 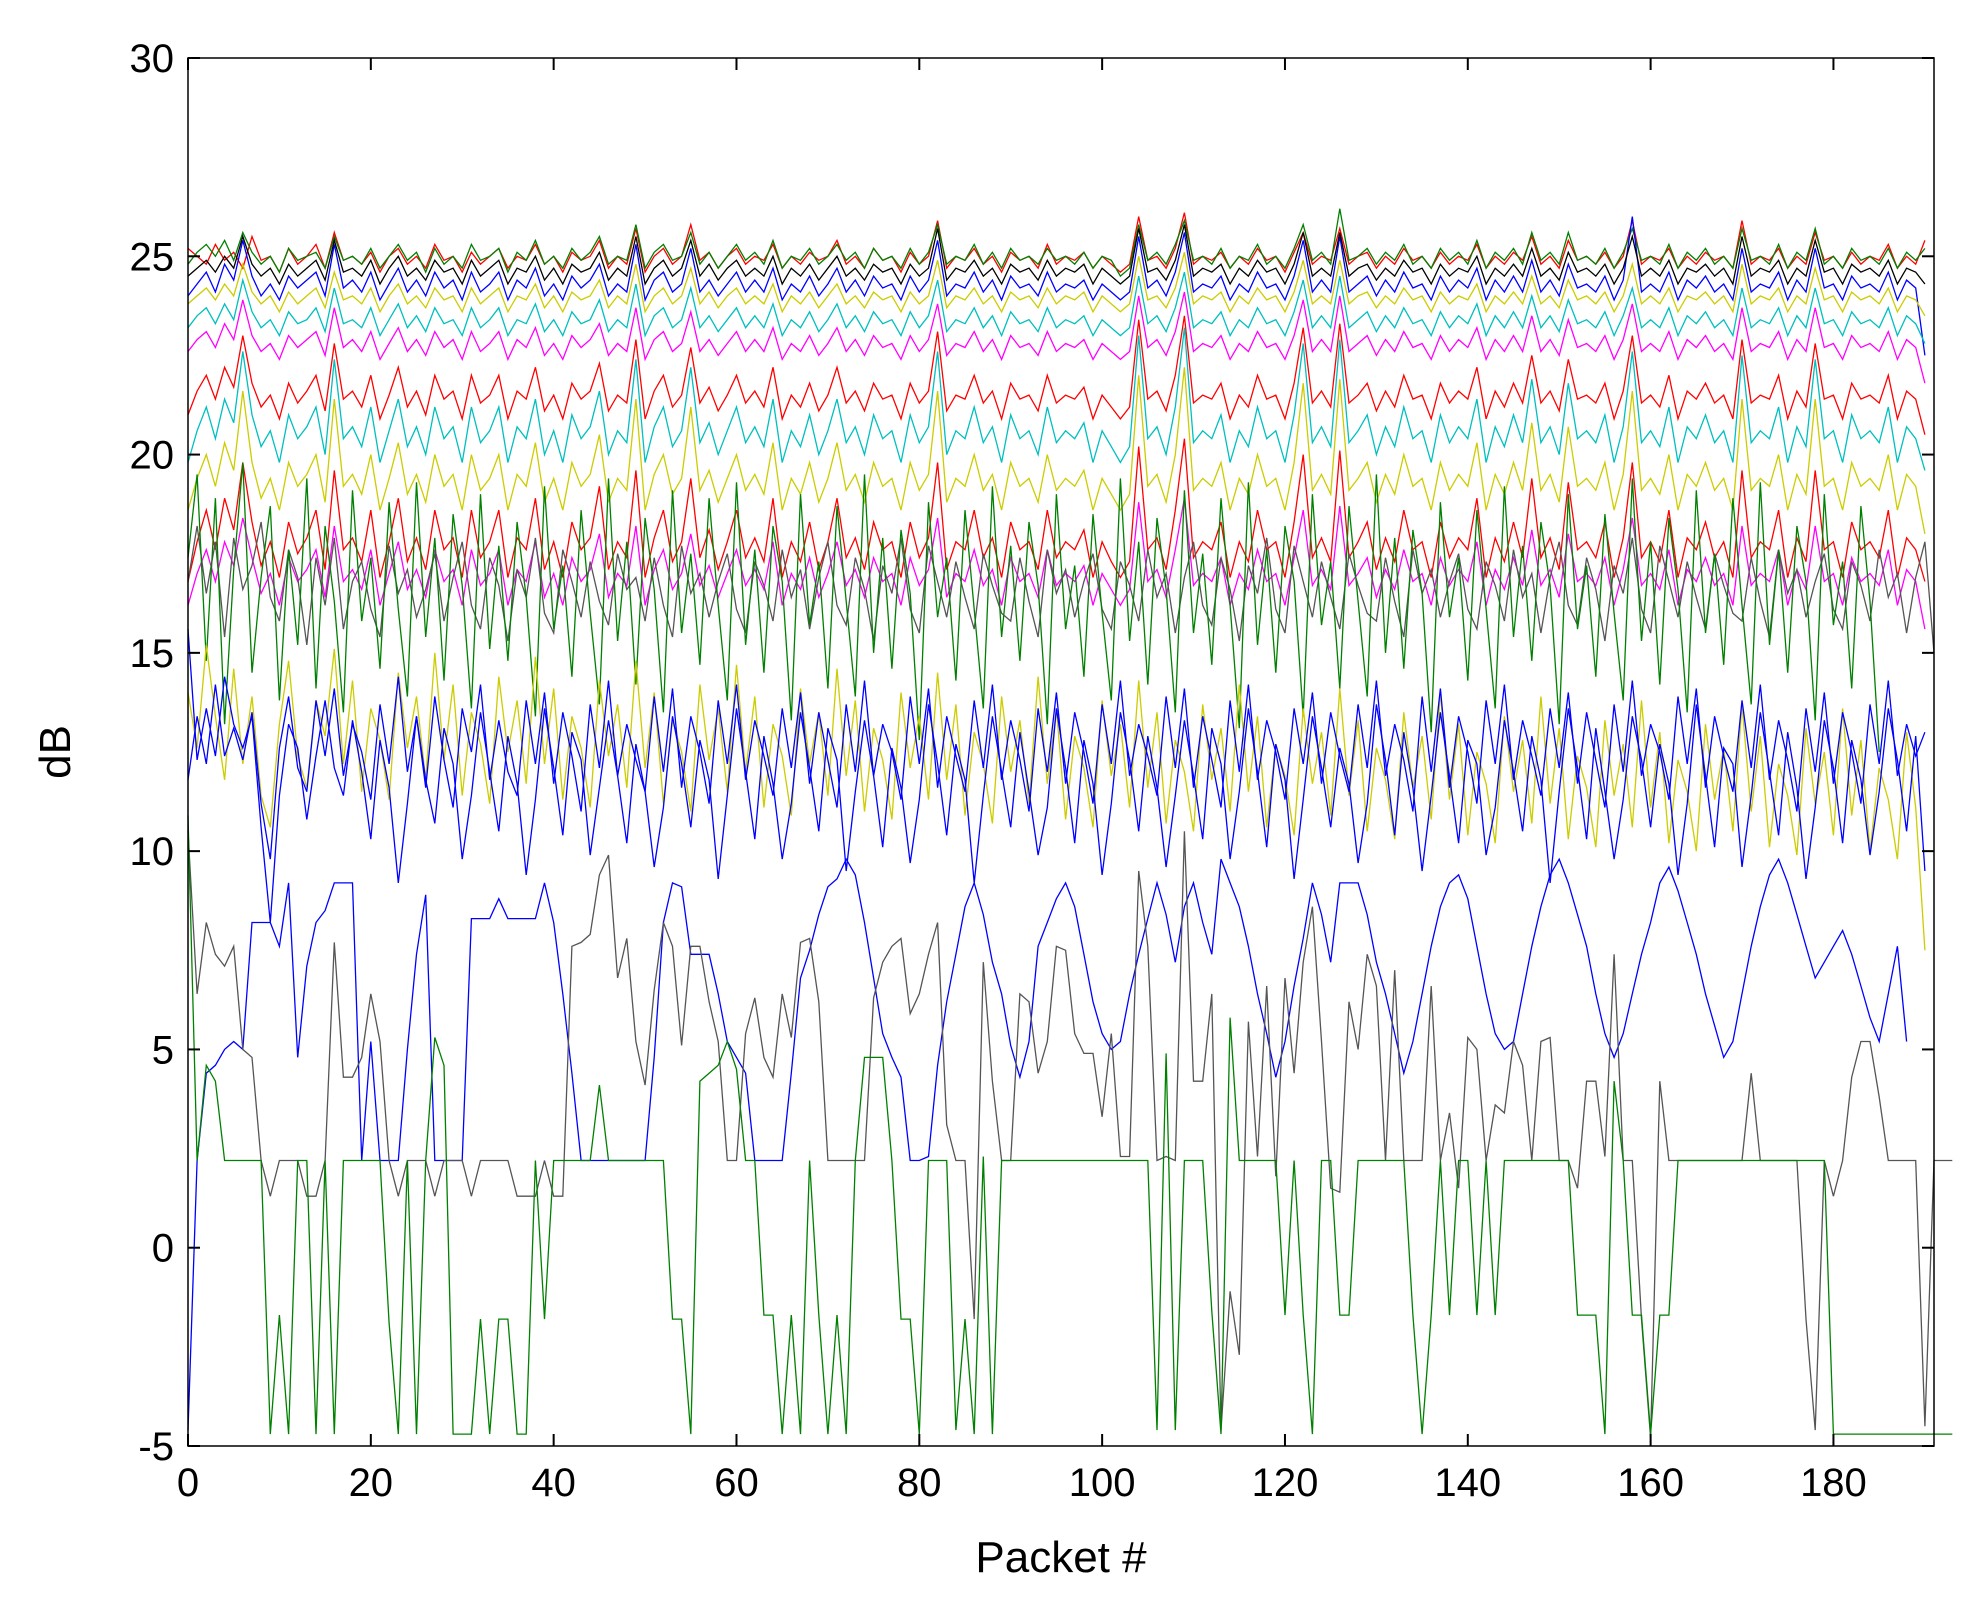 I want to click on x-tick-label: 40, so click(x=553, y=1483).